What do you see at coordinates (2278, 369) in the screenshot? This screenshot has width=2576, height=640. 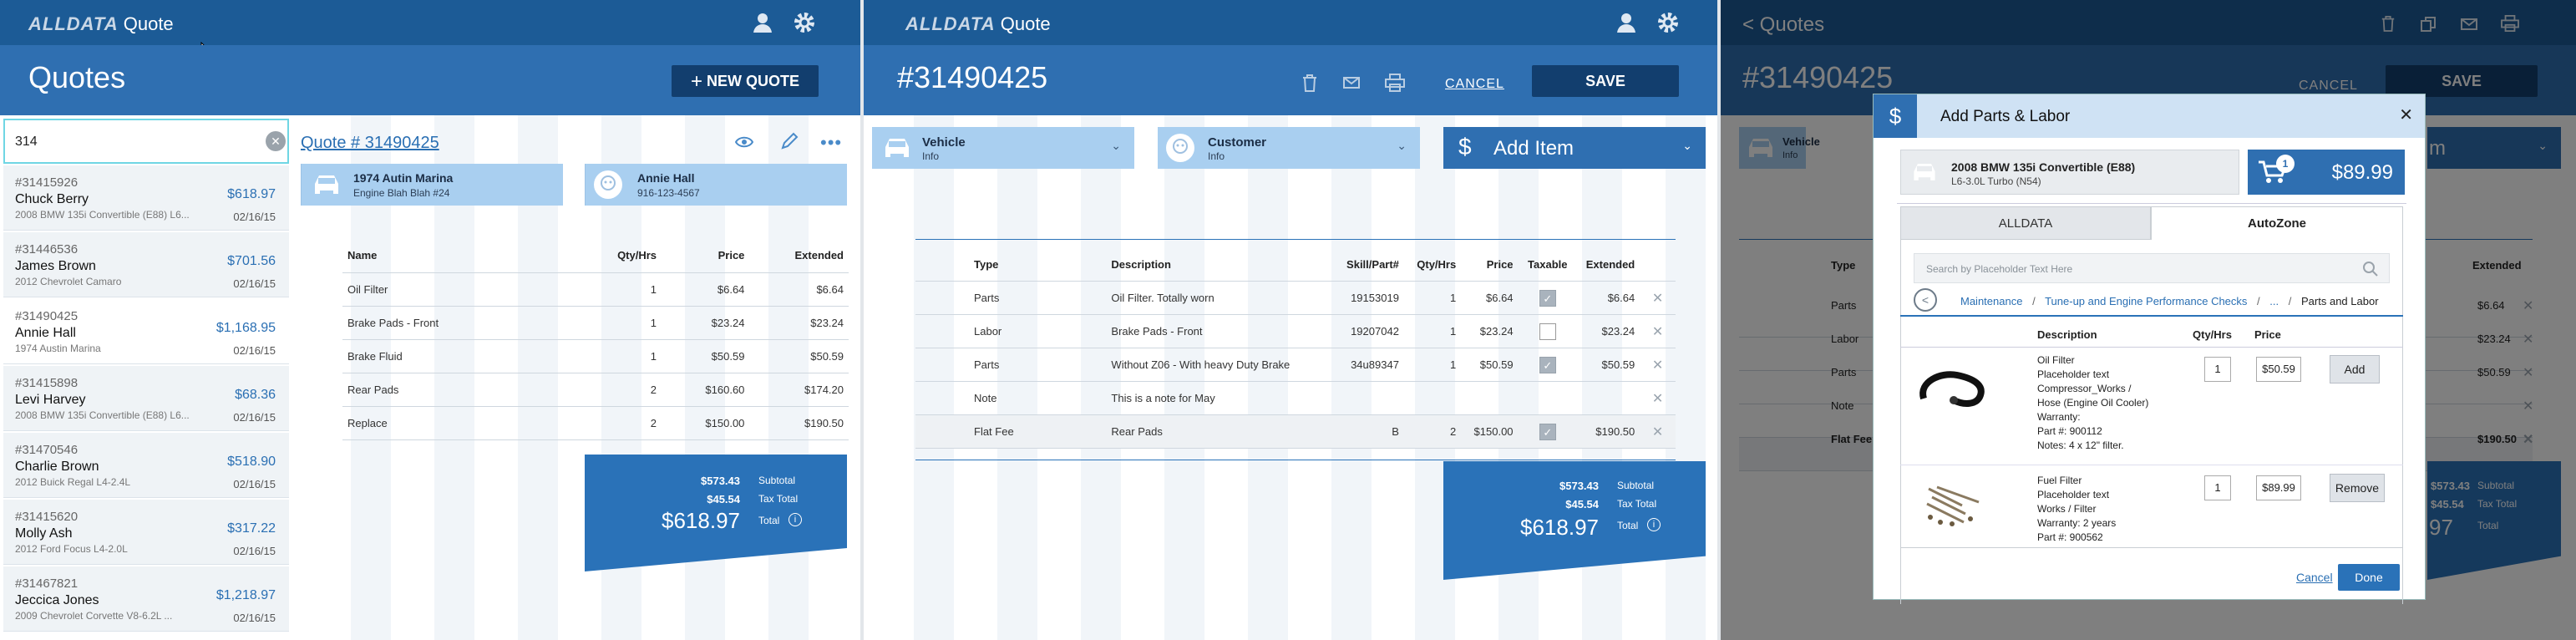 I see `price-input: $50.59` at bounding box center [2278, 369].